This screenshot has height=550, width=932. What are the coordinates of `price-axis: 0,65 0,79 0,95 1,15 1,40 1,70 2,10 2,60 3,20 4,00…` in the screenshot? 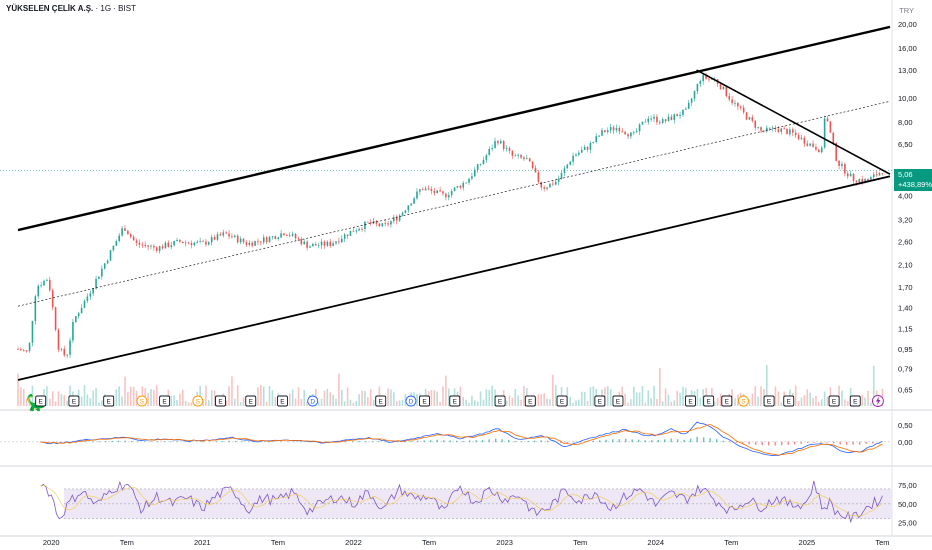 It's located at (907, 273).